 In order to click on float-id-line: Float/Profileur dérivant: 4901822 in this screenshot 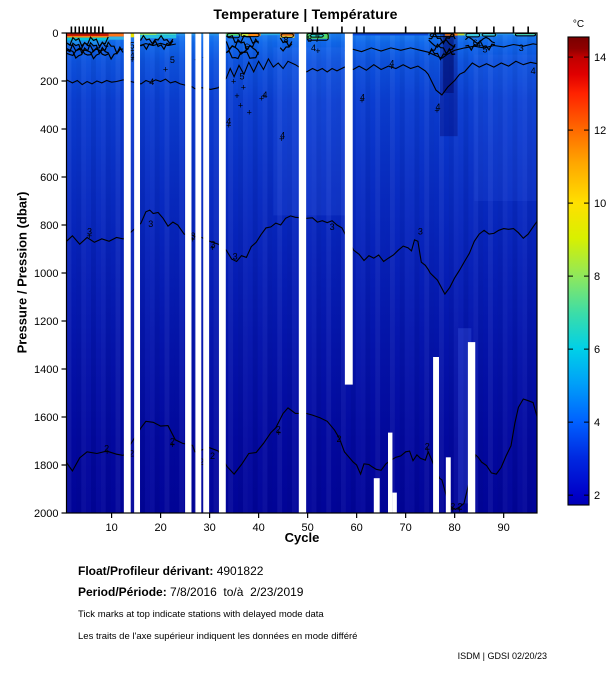, I will do `click(170, 571)`.